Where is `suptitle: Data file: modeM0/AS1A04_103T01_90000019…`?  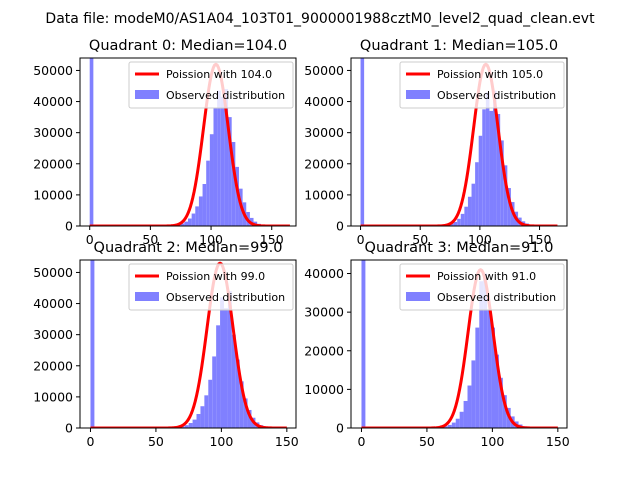 suptitle: Data file: modeM0/AS1A04_103T01_90000019… is located at coordinates (320, 19).